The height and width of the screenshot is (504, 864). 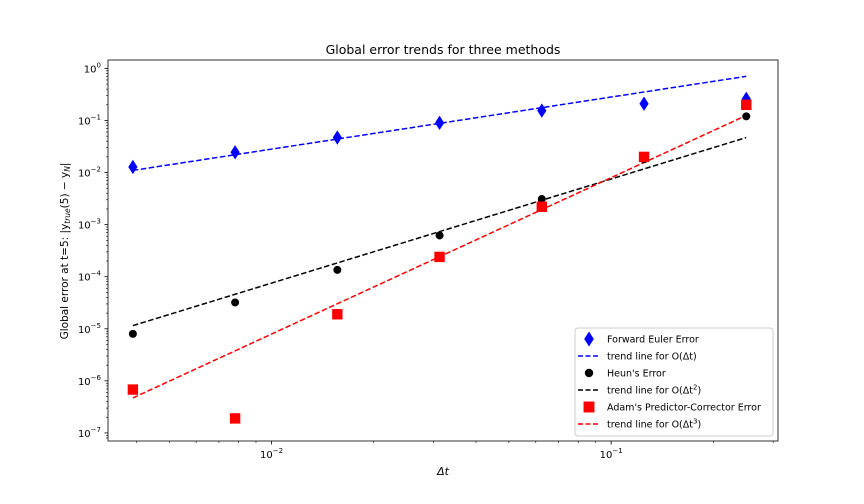 I want to click on legend-label-3: trend line for O(Δt2), so click(x=654, y=390).